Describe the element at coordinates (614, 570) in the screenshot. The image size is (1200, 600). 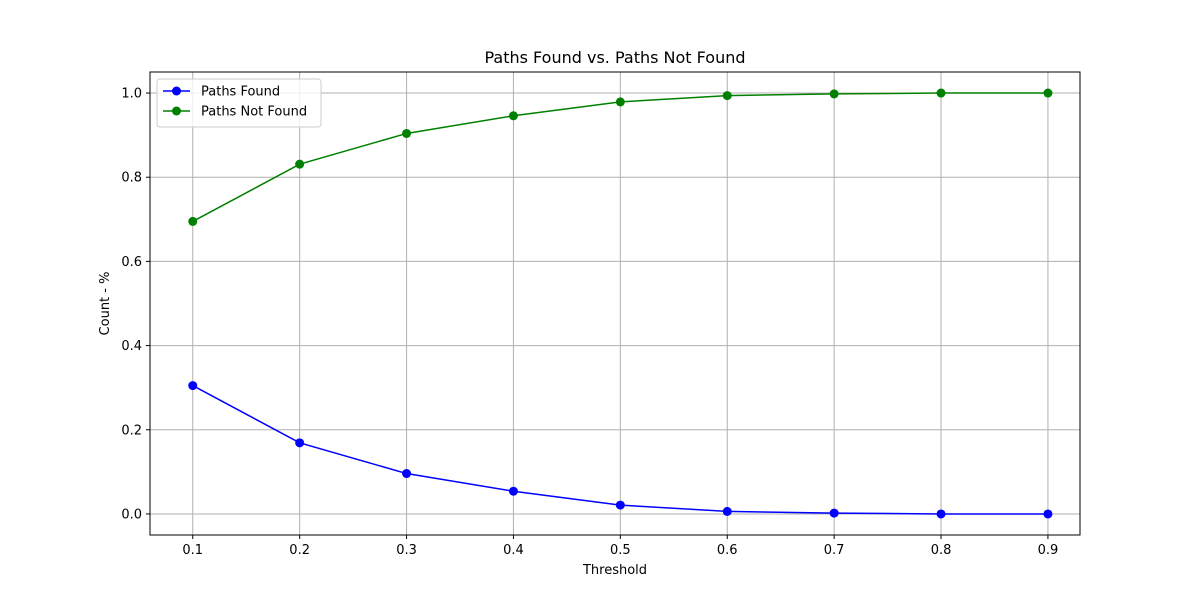
I see `x-axis-label: Threshold` at that location.